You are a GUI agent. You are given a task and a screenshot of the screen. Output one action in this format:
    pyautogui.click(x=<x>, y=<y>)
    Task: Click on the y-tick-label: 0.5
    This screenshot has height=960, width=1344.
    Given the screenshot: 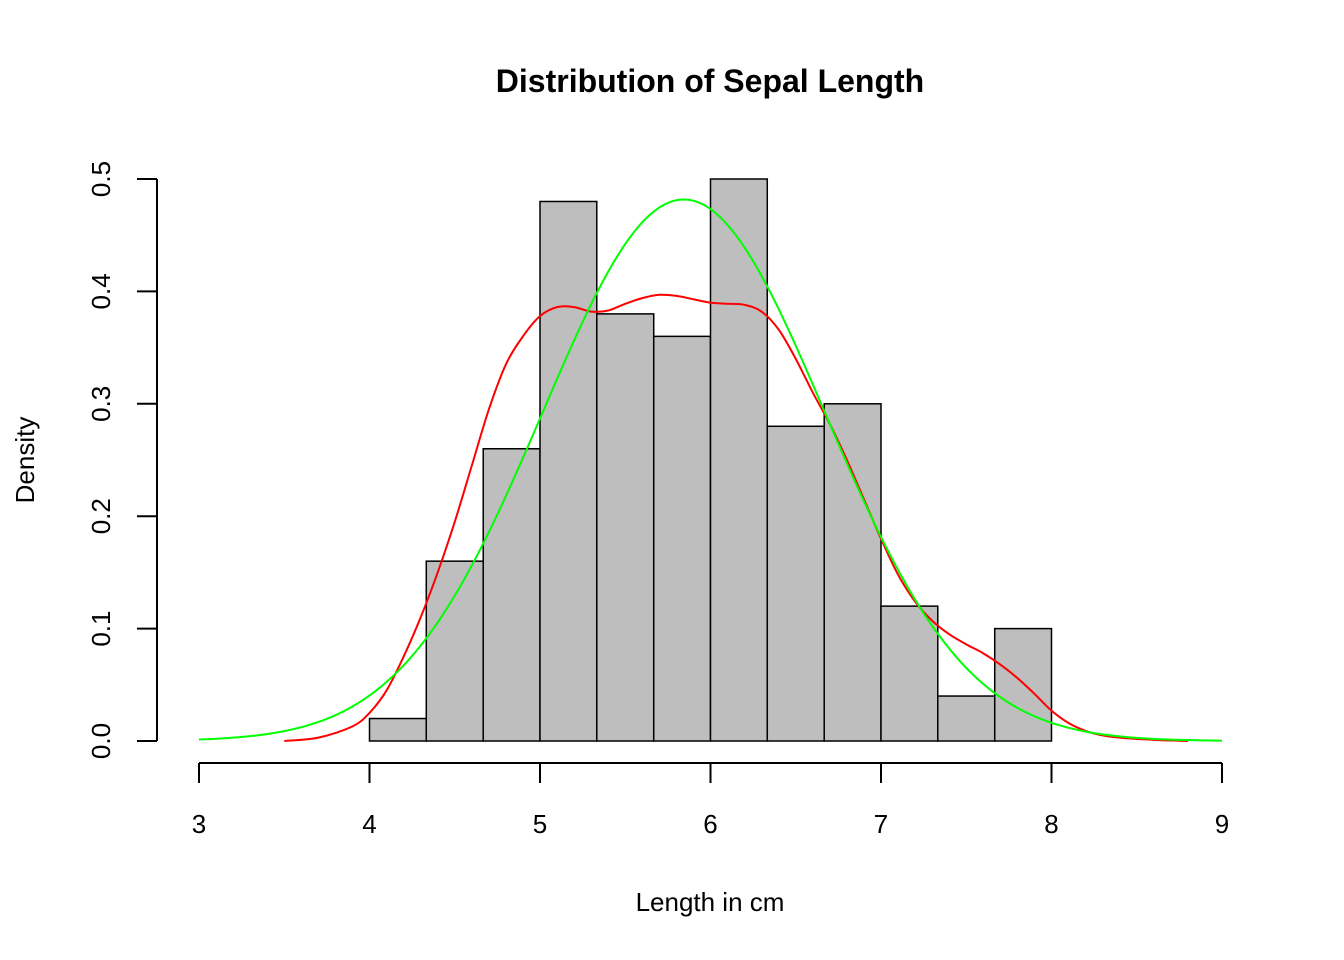 What is the action you would take?
    pyautogui.click(x=101, y=179)
    